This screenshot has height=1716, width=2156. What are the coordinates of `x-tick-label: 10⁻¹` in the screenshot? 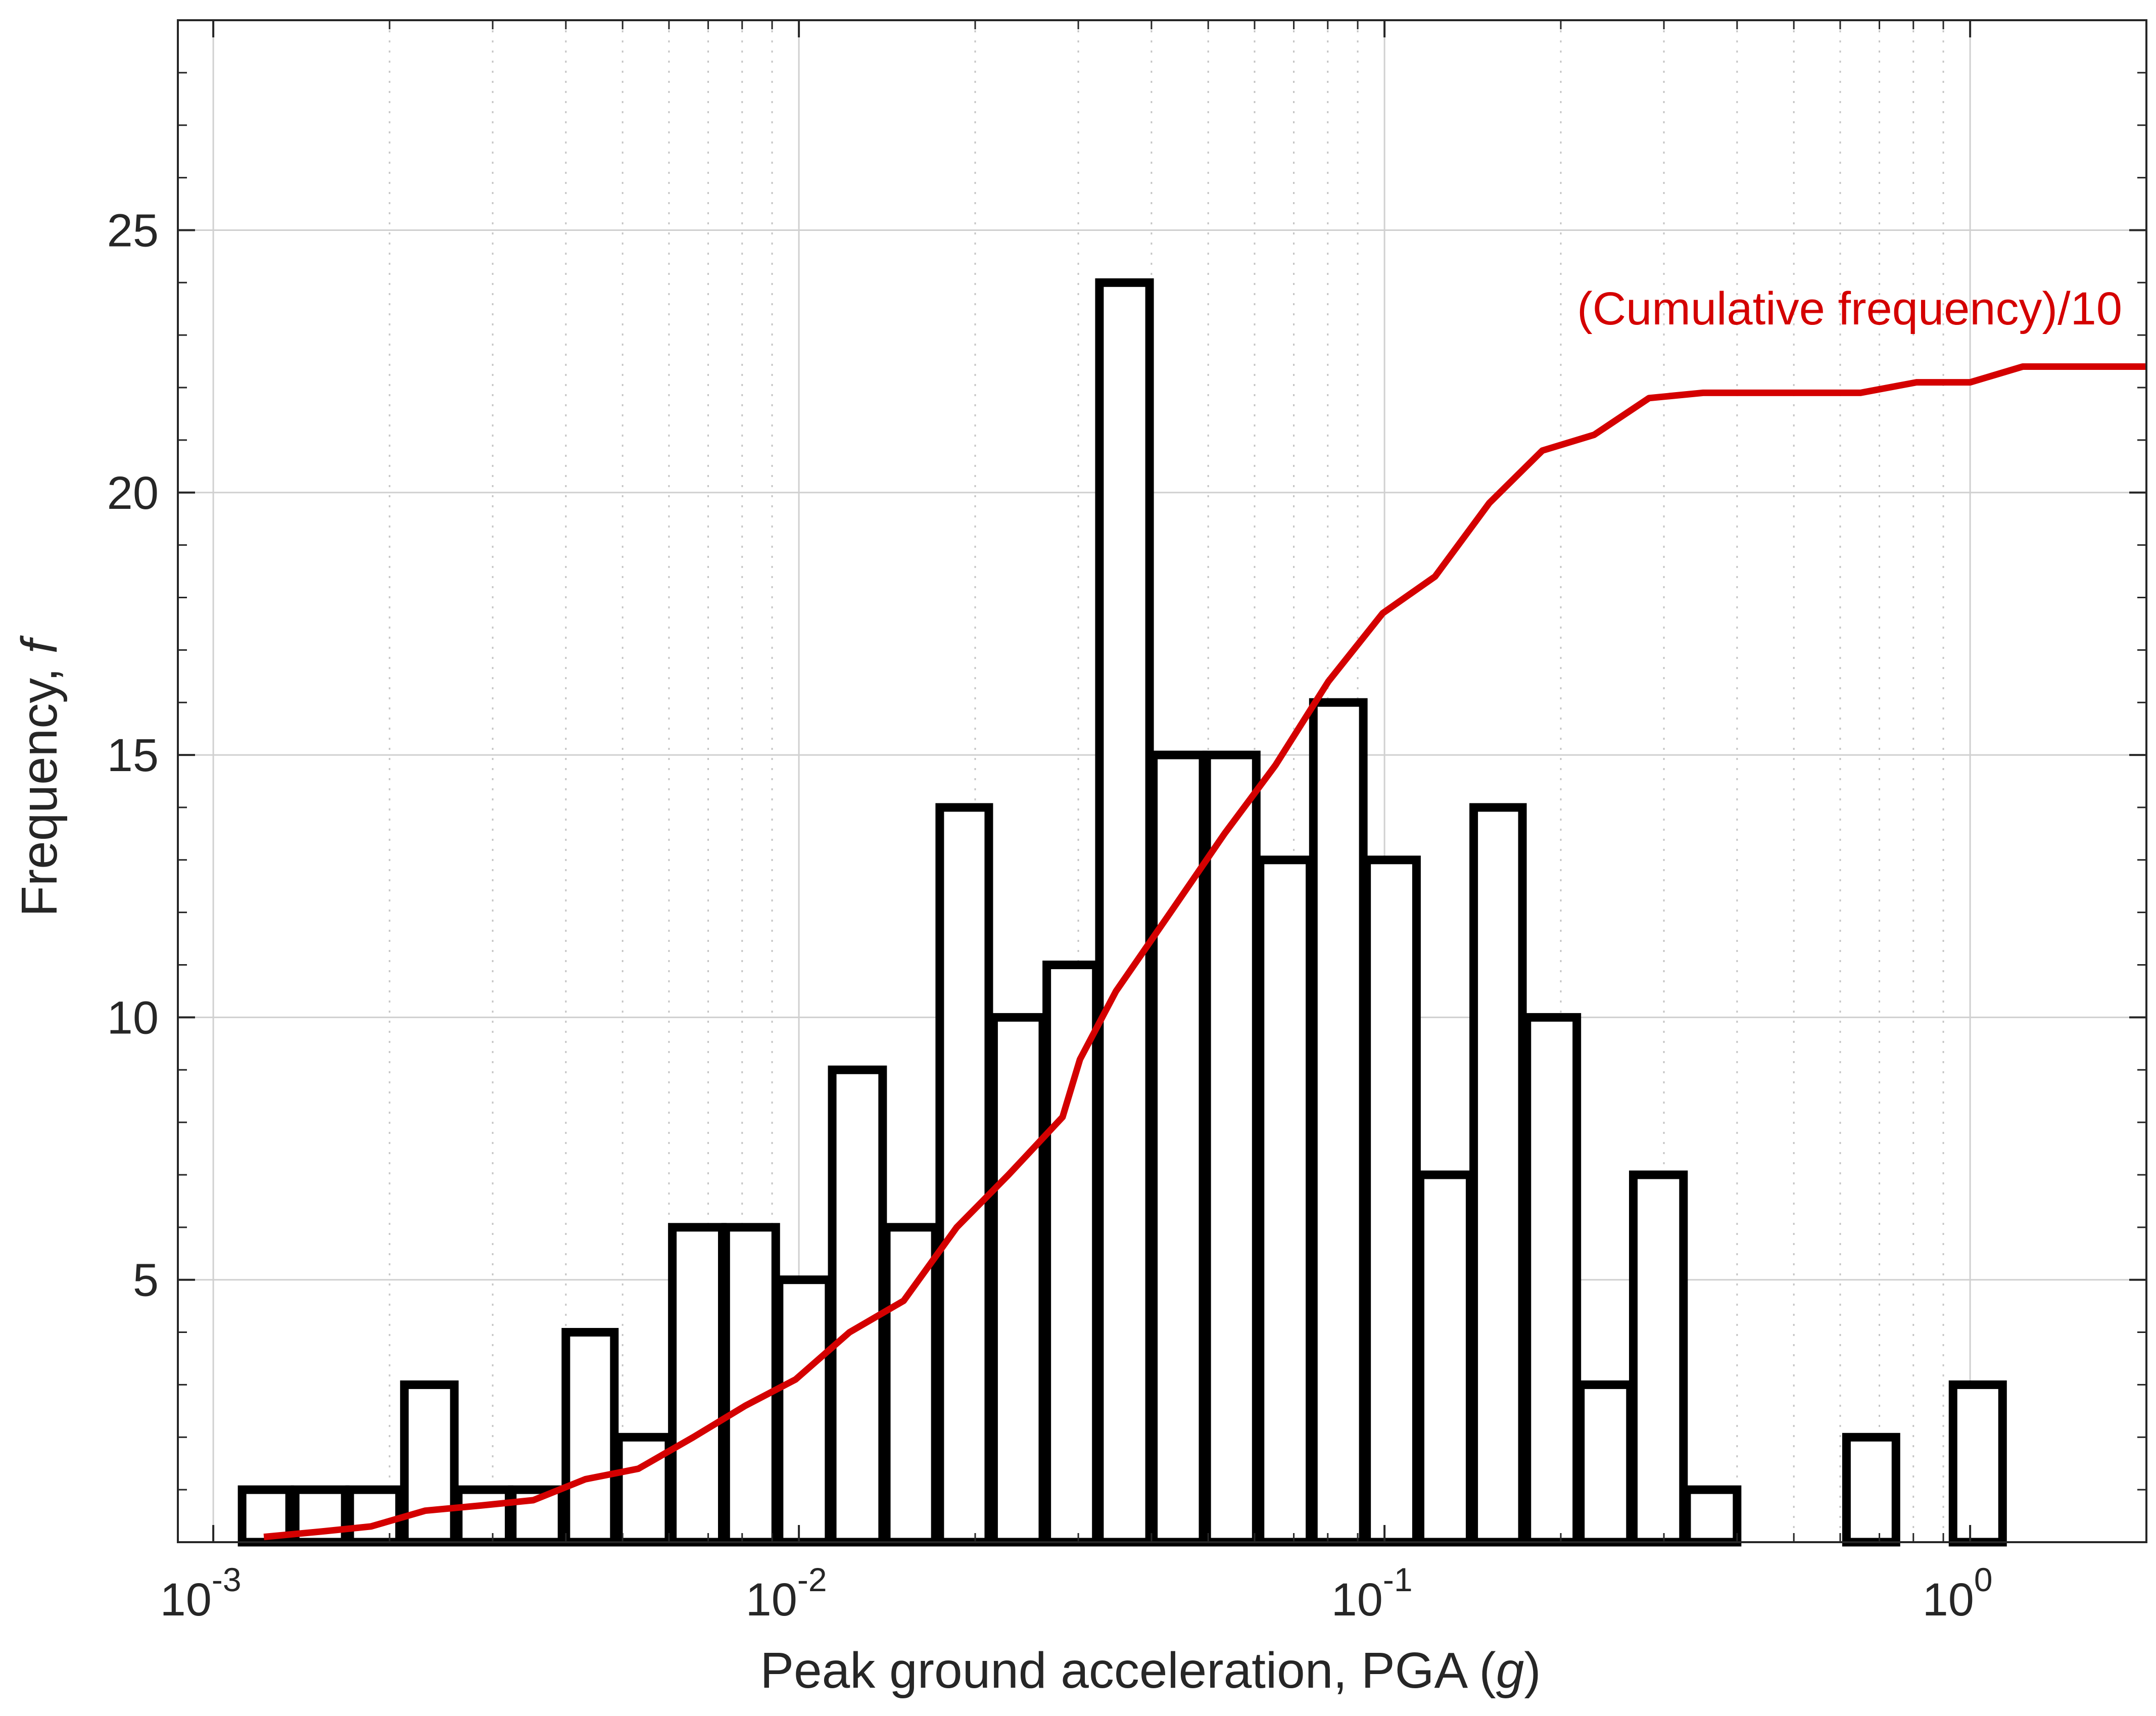 It's located at (1372, 1593).